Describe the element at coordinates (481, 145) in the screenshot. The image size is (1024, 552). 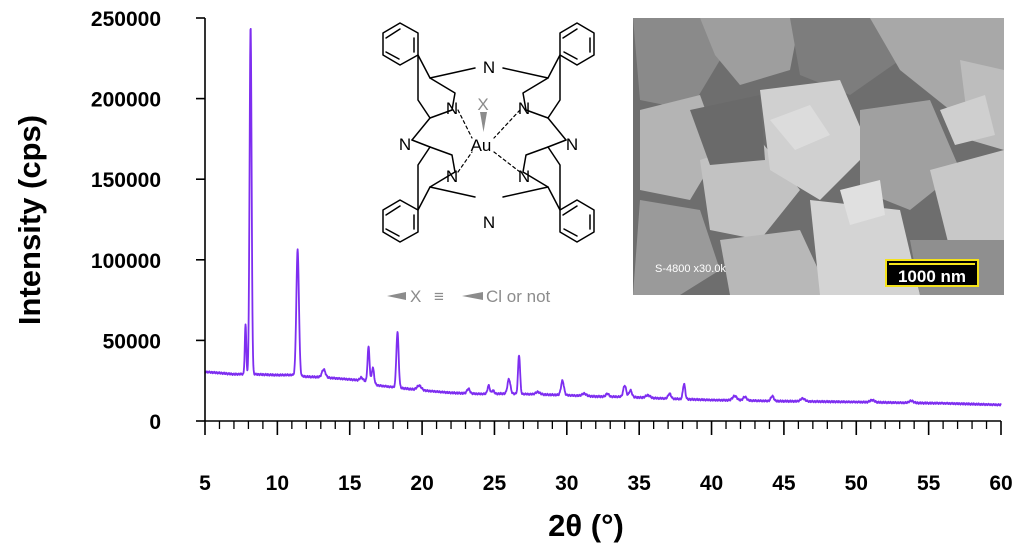
I see `atom-au: Au` at that location.